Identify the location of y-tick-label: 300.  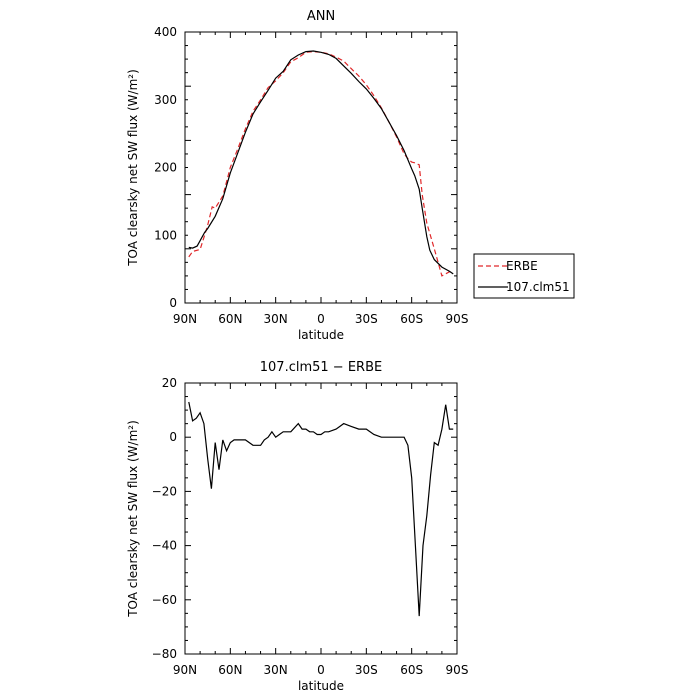
(165, 100).